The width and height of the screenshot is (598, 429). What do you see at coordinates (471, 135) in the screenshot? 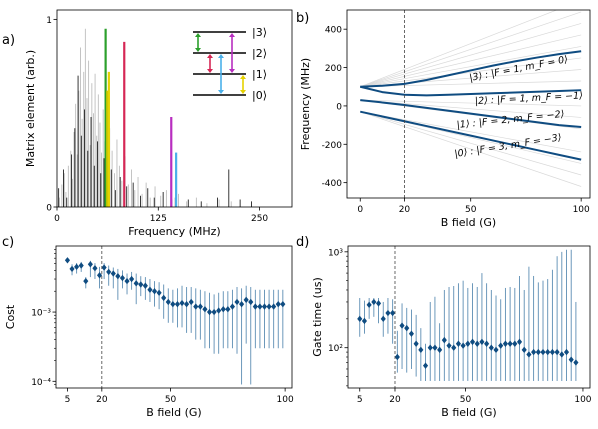
I see `level-series-line` at bounding box center [471, 135].